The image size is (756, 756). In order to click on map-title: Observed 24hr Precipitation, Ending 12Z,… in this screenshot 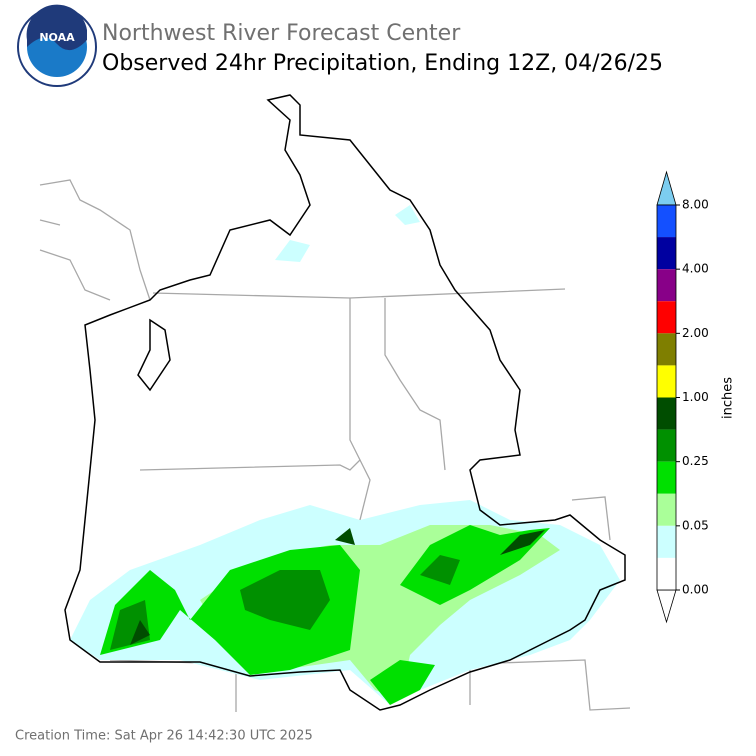, I will do `click(382, 63)`.